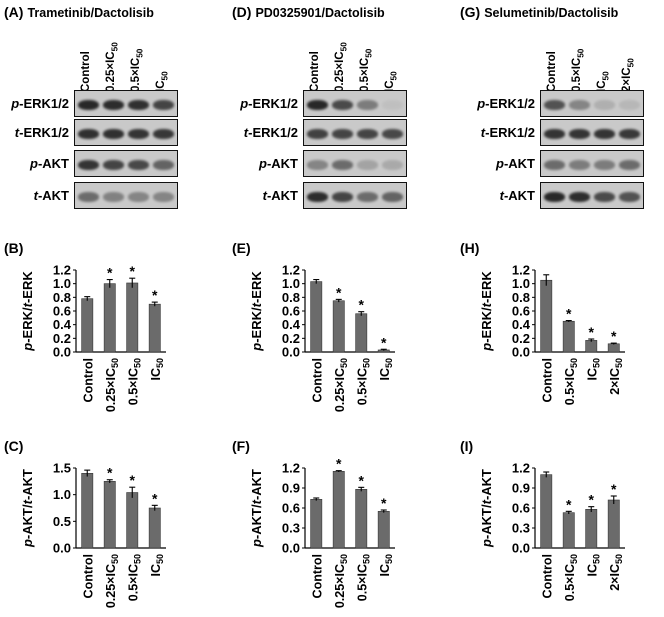  Describe the element at coordinates (320, 13) in the screenshot. I see `treatment-title: PD0325901/Dactolisib` at that location.